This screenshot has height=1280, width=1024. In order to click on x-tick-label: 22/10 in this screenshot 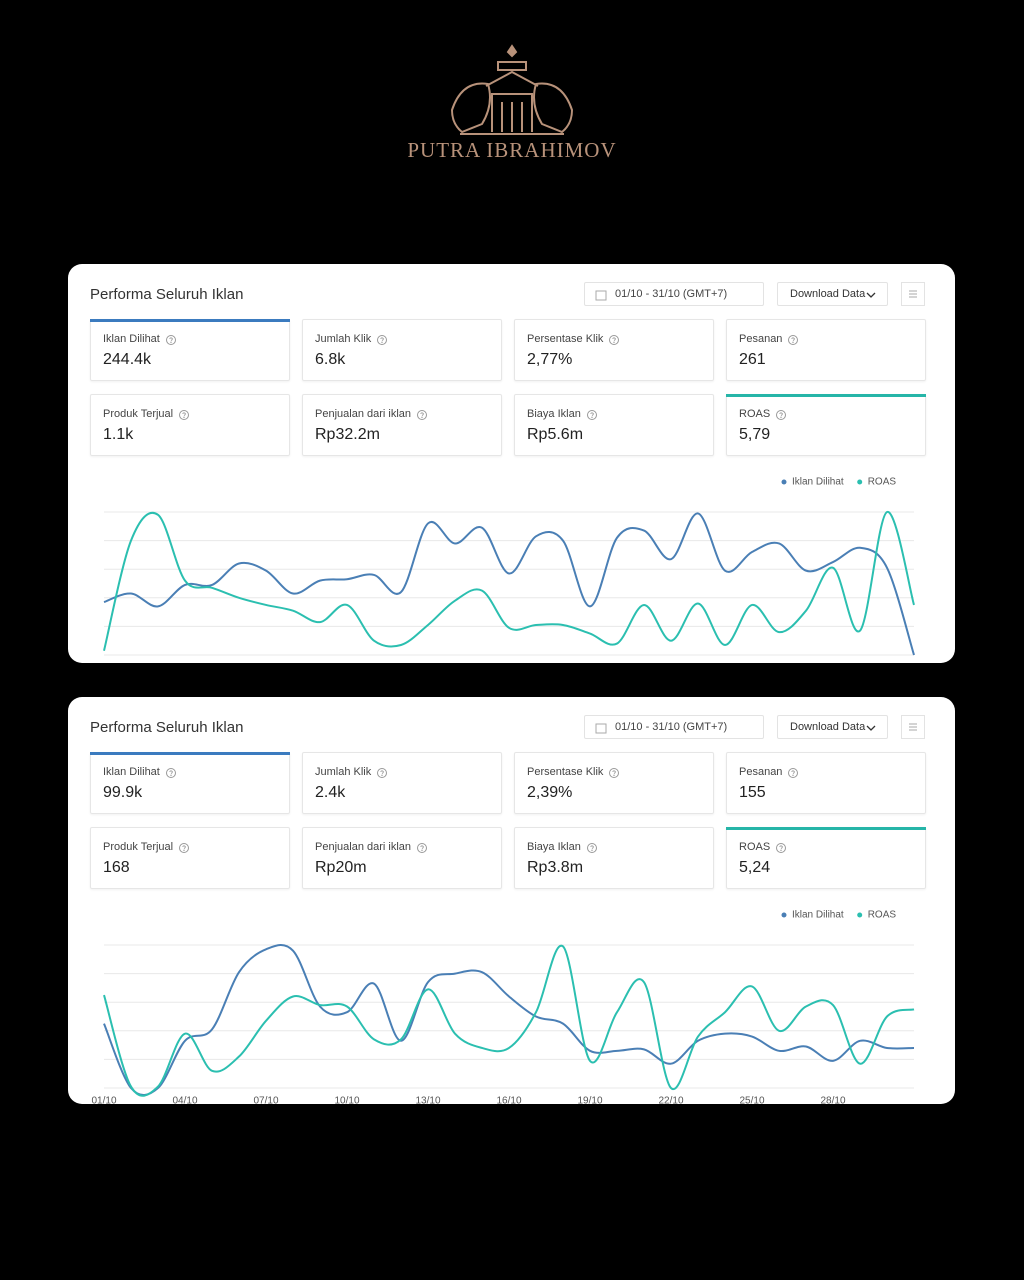, I will do `click(670, 1100)`.